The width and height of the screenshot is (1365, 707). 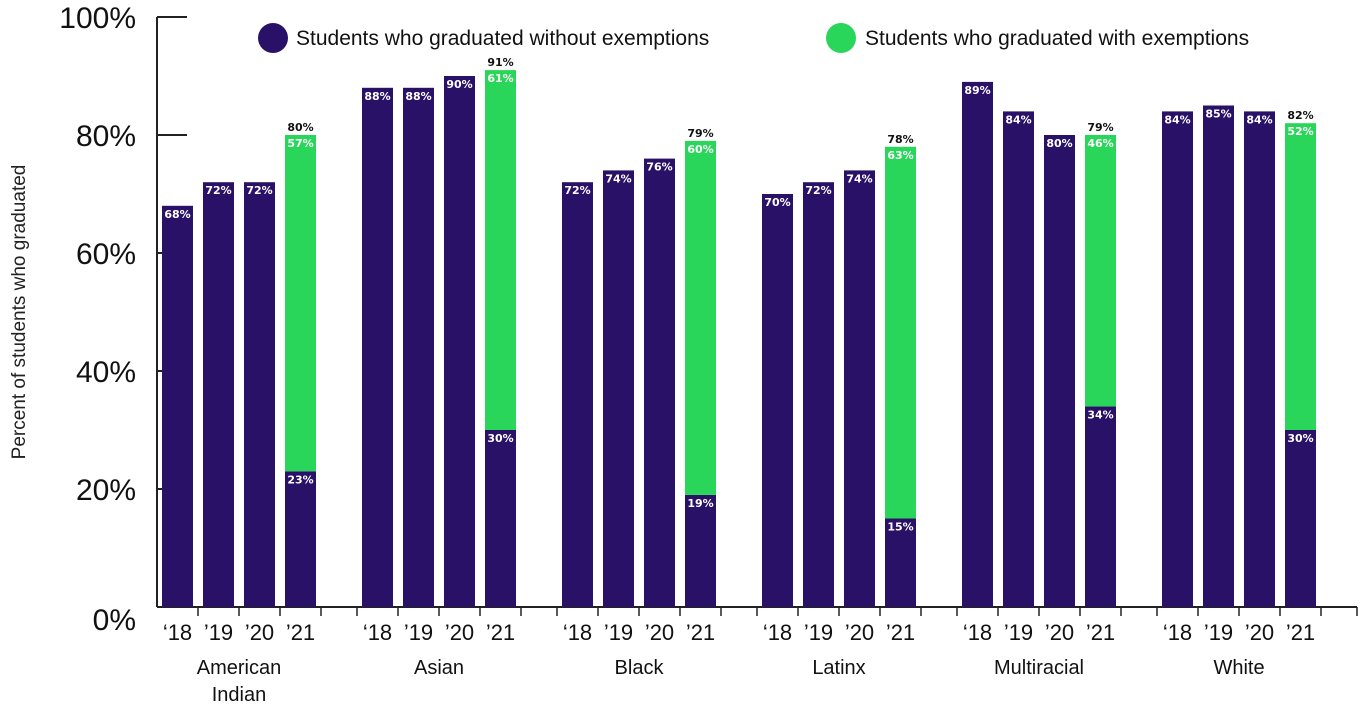 What do you see at coordinates (177, 214) in the screenshot?
I see `bar-value-label: 68%` at bounding box center [177, 214].